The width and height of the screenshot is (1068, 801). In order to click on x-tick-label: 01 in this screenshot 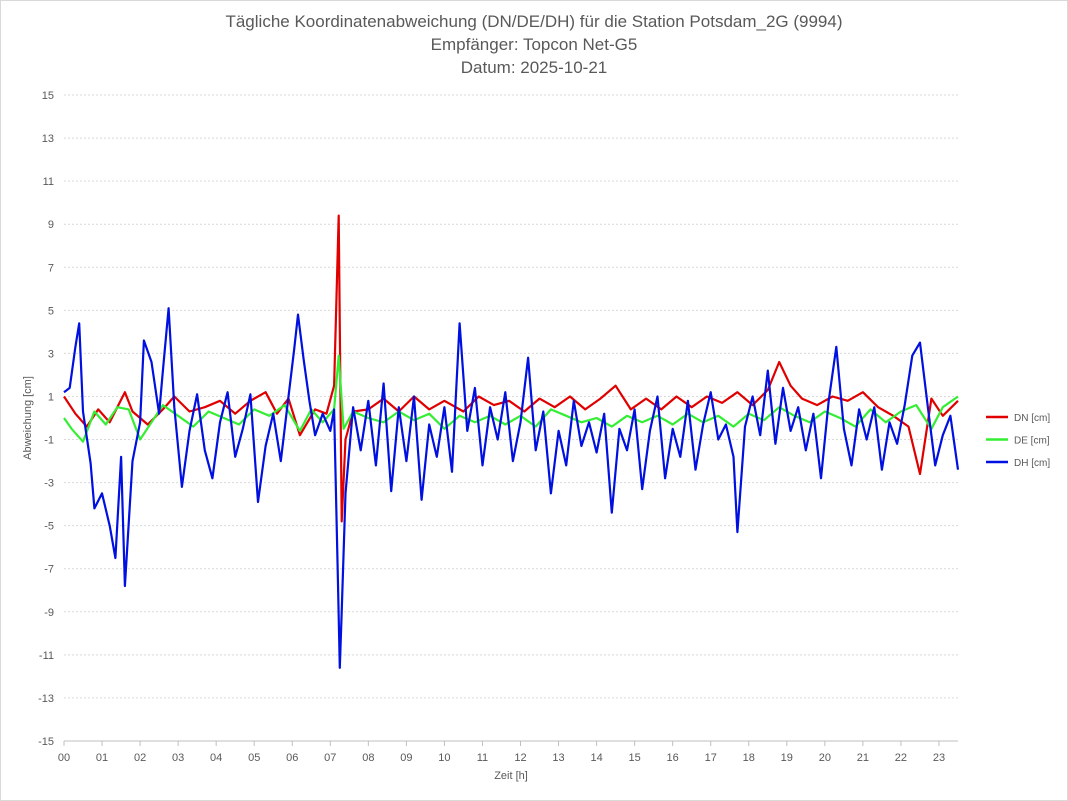, I will do `click(102, 758)`.